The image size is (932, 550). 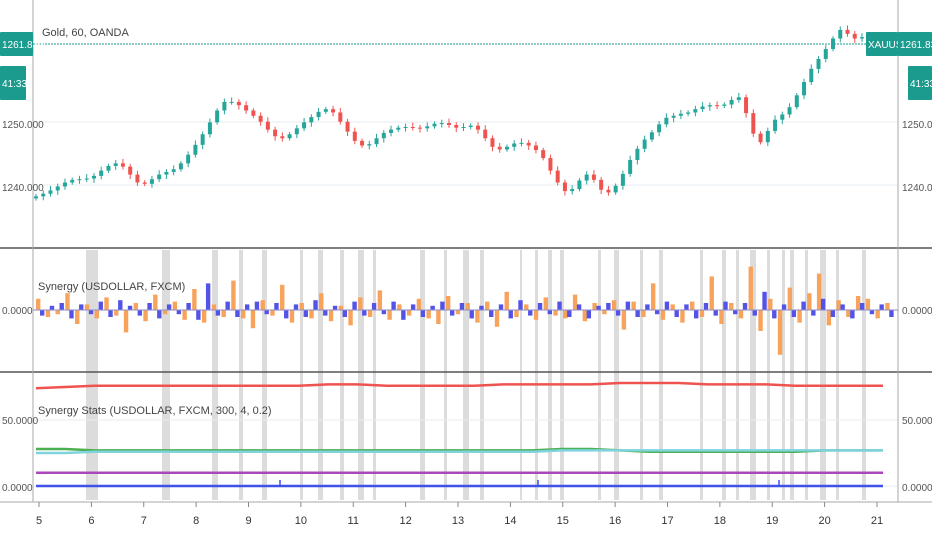 I want to click on date-tick-label: 5, so click(x=39, y=521).